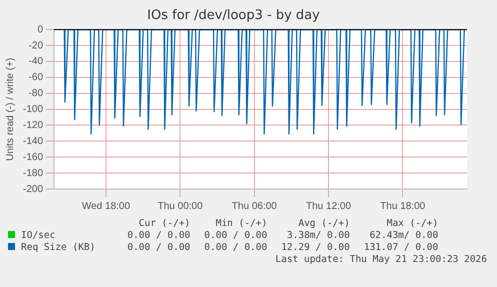 The height and width of the screenshot is (287, 497). I want to click on text: 131.07 / 0.00, so click(400, 248).